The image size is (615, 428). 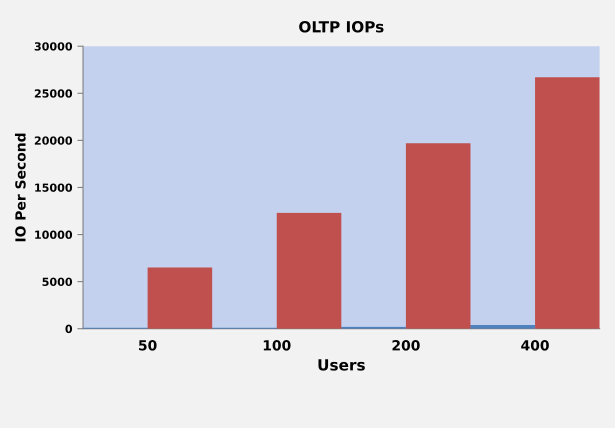 What do you see at coordinates (341, 26) in the screenshot?
I see `chart-title: OLTP IOPs` at bounding box center [341, 26].